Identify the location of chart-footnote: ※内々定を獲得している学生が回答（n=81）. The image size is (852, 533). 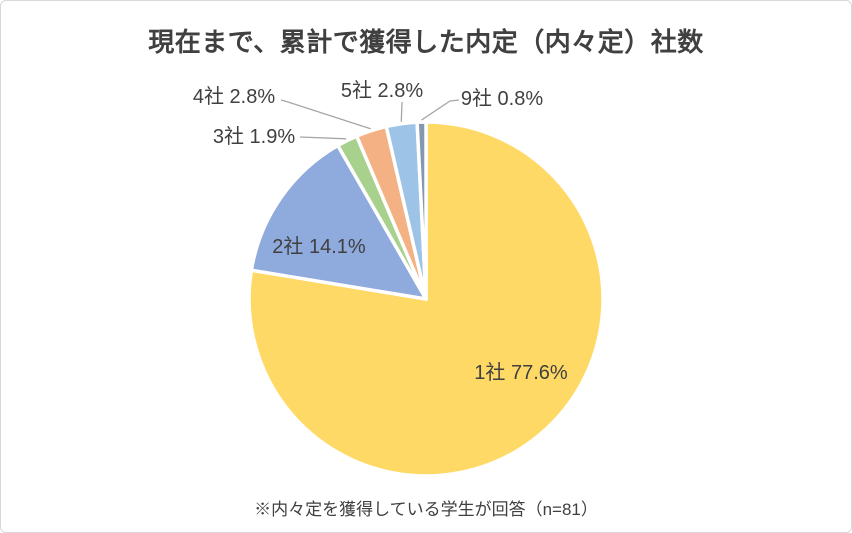
(426, 509).